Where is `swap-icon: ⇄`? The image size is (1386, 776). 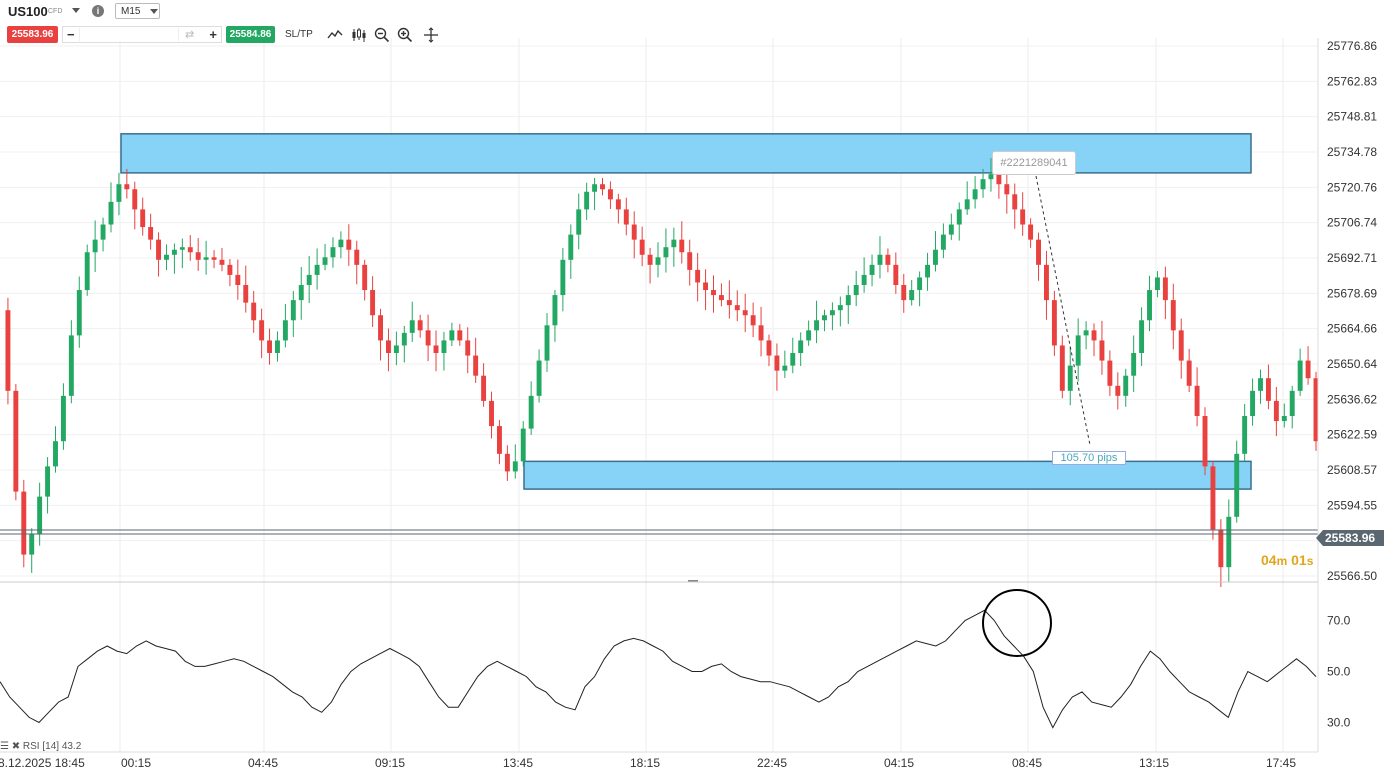
swap-icon: ⇄ is located at coordinates (190, 35).